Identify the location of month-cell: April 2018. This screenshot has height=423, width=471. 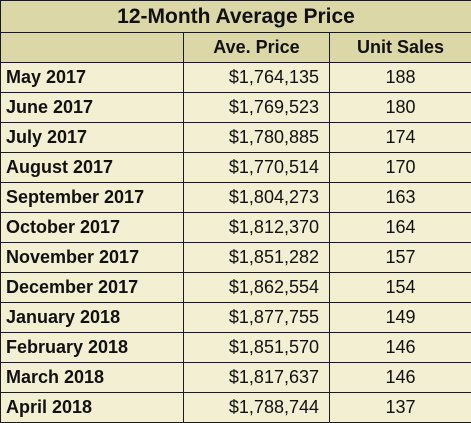
(92, 408).